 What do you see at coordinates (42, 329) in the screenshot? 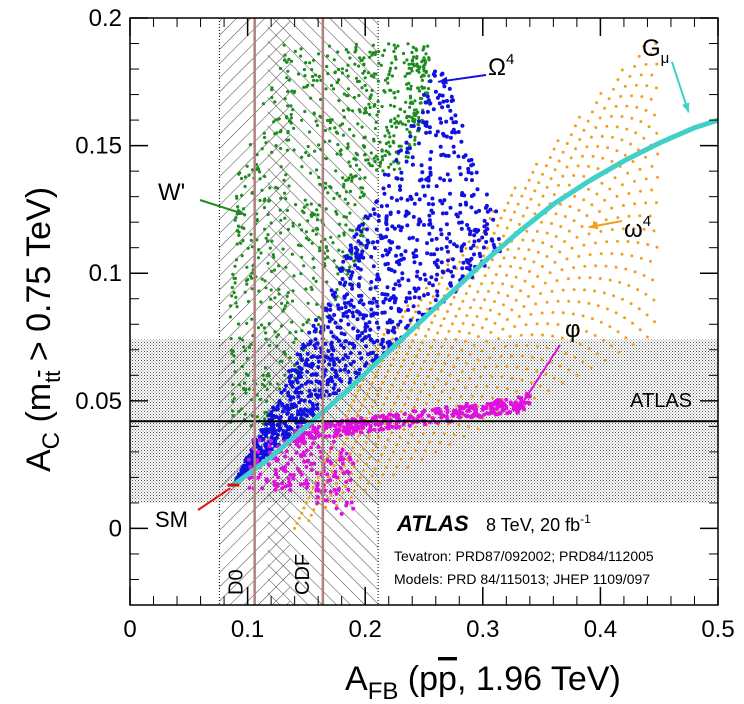
I see `y-axis-title: AC (mtt > 0.75 TeV)` at bounding box center [42, 329].